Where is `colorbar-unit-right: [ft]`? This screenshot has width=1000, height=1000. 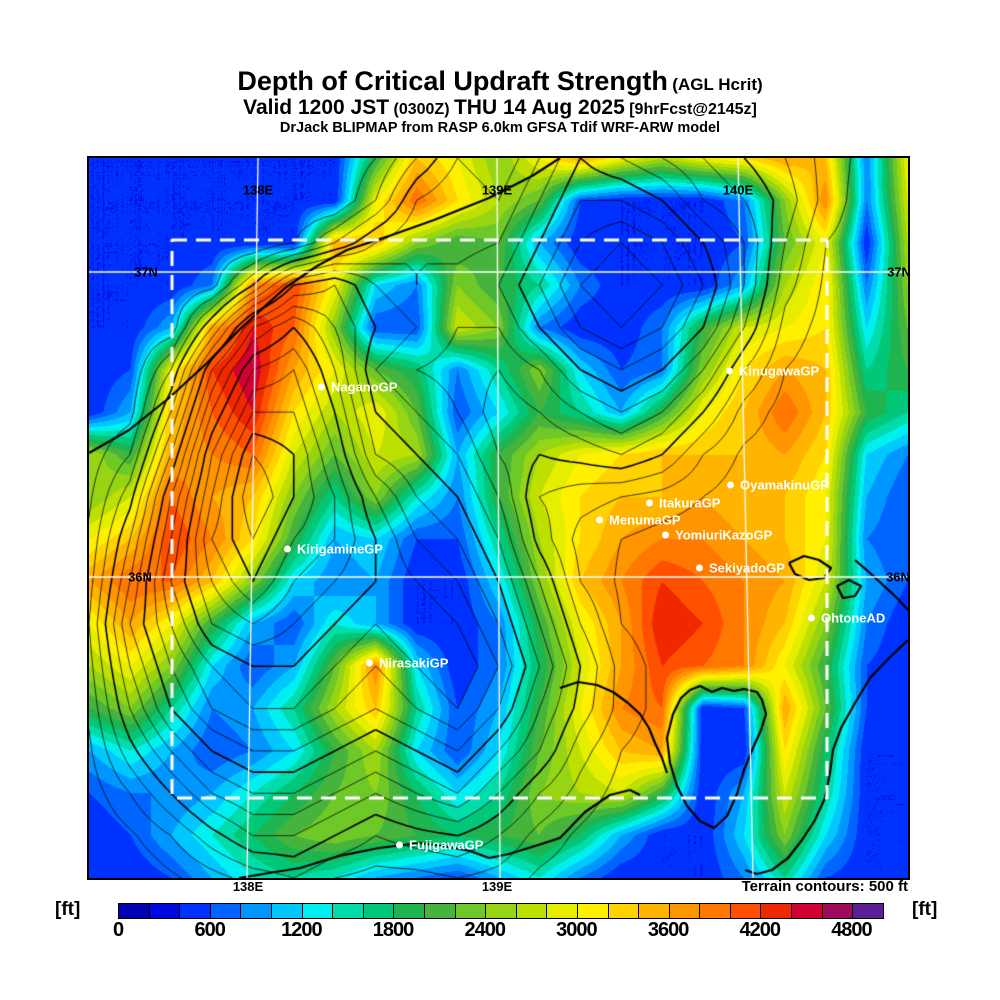 colorbar-unit-right: [ft] is located at coordinates (925, 909).